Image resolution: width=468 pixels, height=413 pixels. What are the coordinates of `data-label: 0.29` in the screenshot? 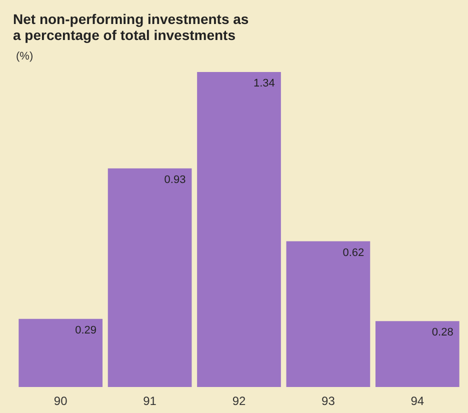 It's located at (86, 330).